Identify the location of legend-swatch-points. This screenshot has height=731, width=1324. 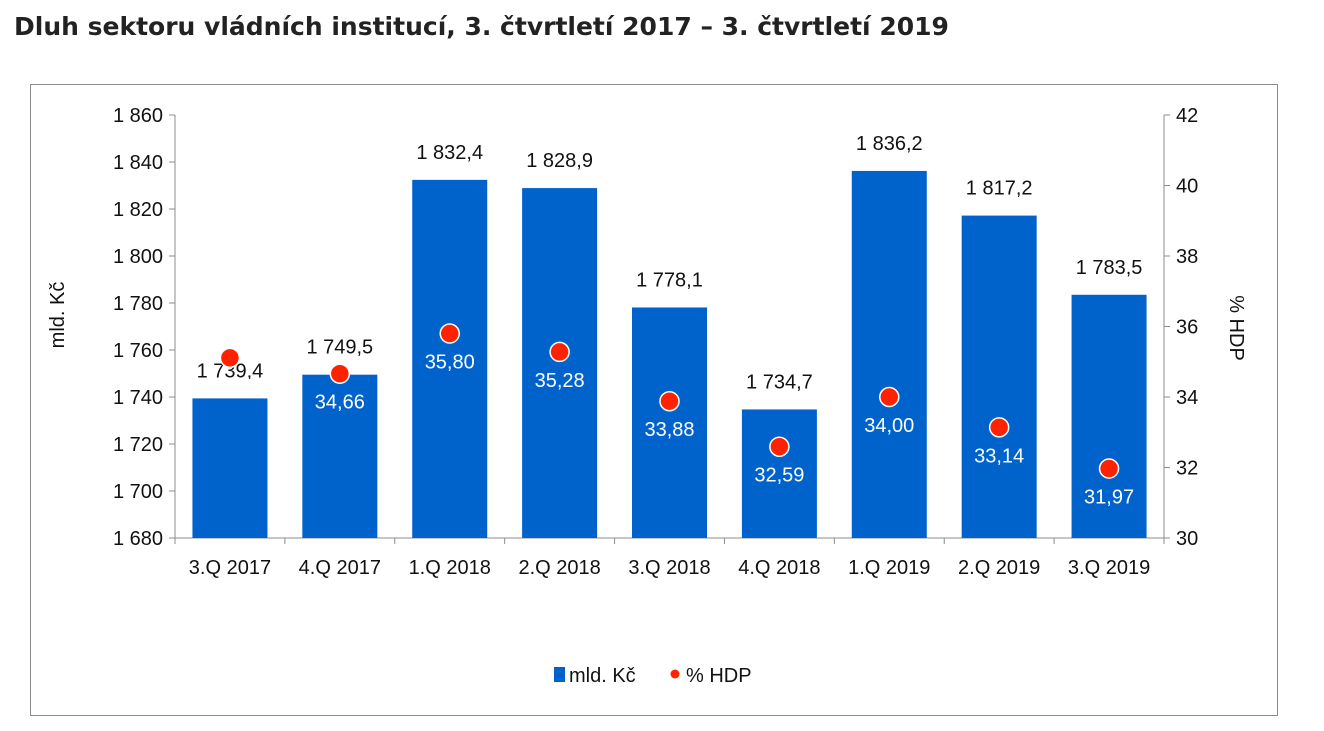
(675, 674).